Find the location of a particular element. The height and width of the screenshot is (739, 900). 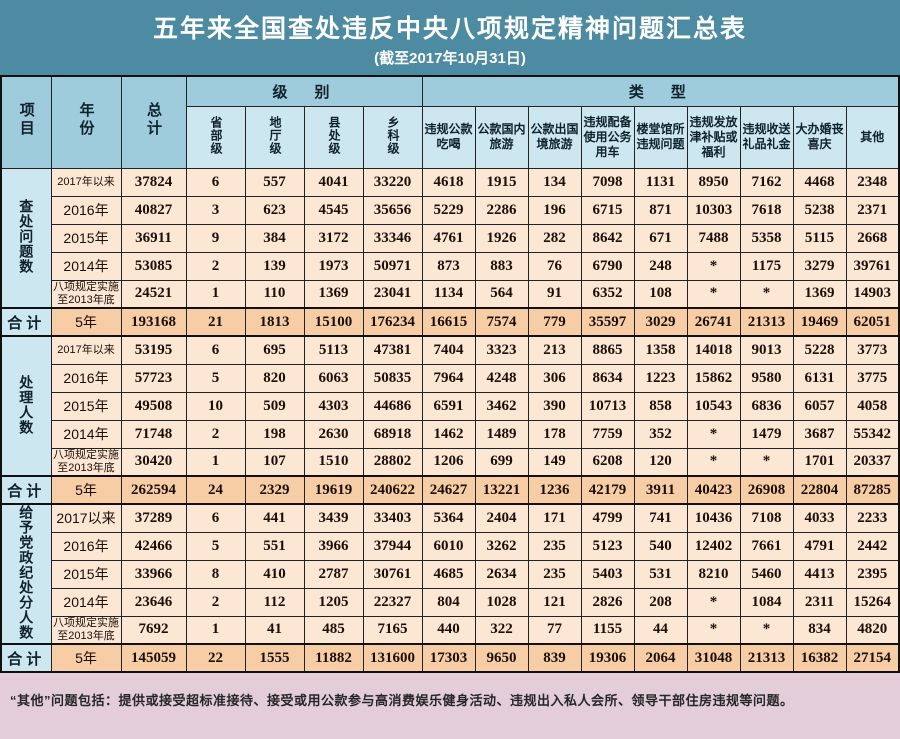

data-cell: 7162 is located at coordinates (766, 182).